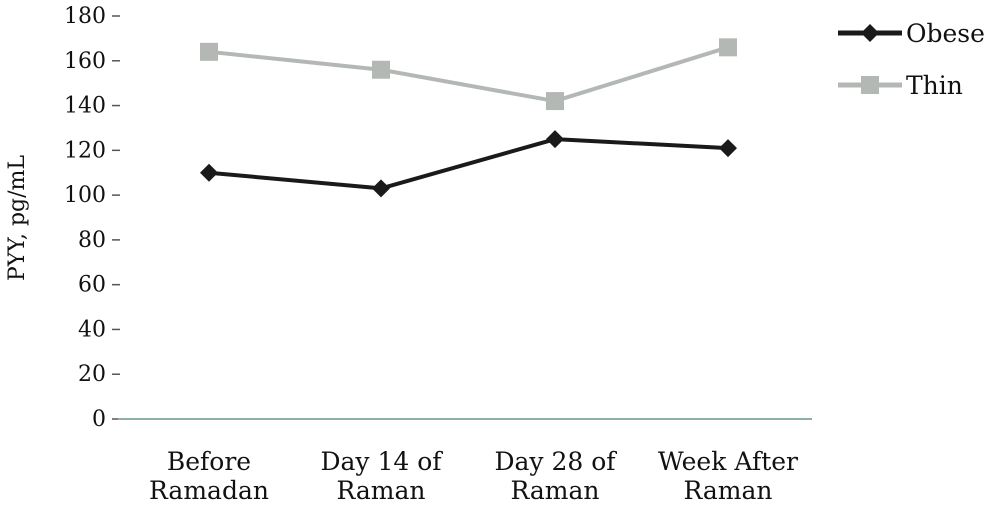 The height and width of the screenshot is (511, 1000). I want to click on x-category-label: Ramadan, so click(209, 490).